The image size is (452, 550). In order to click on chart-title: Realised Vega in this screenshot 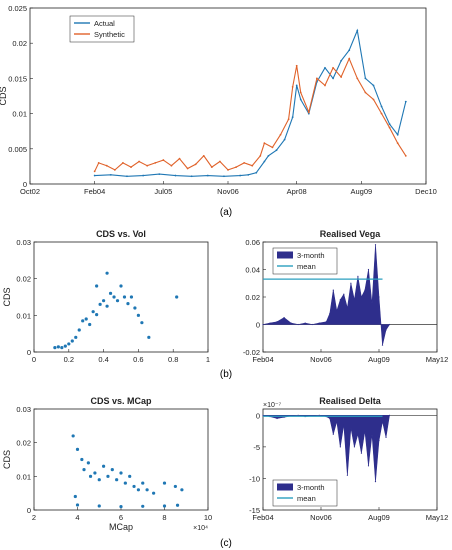, I will do `click(351, 234)`.